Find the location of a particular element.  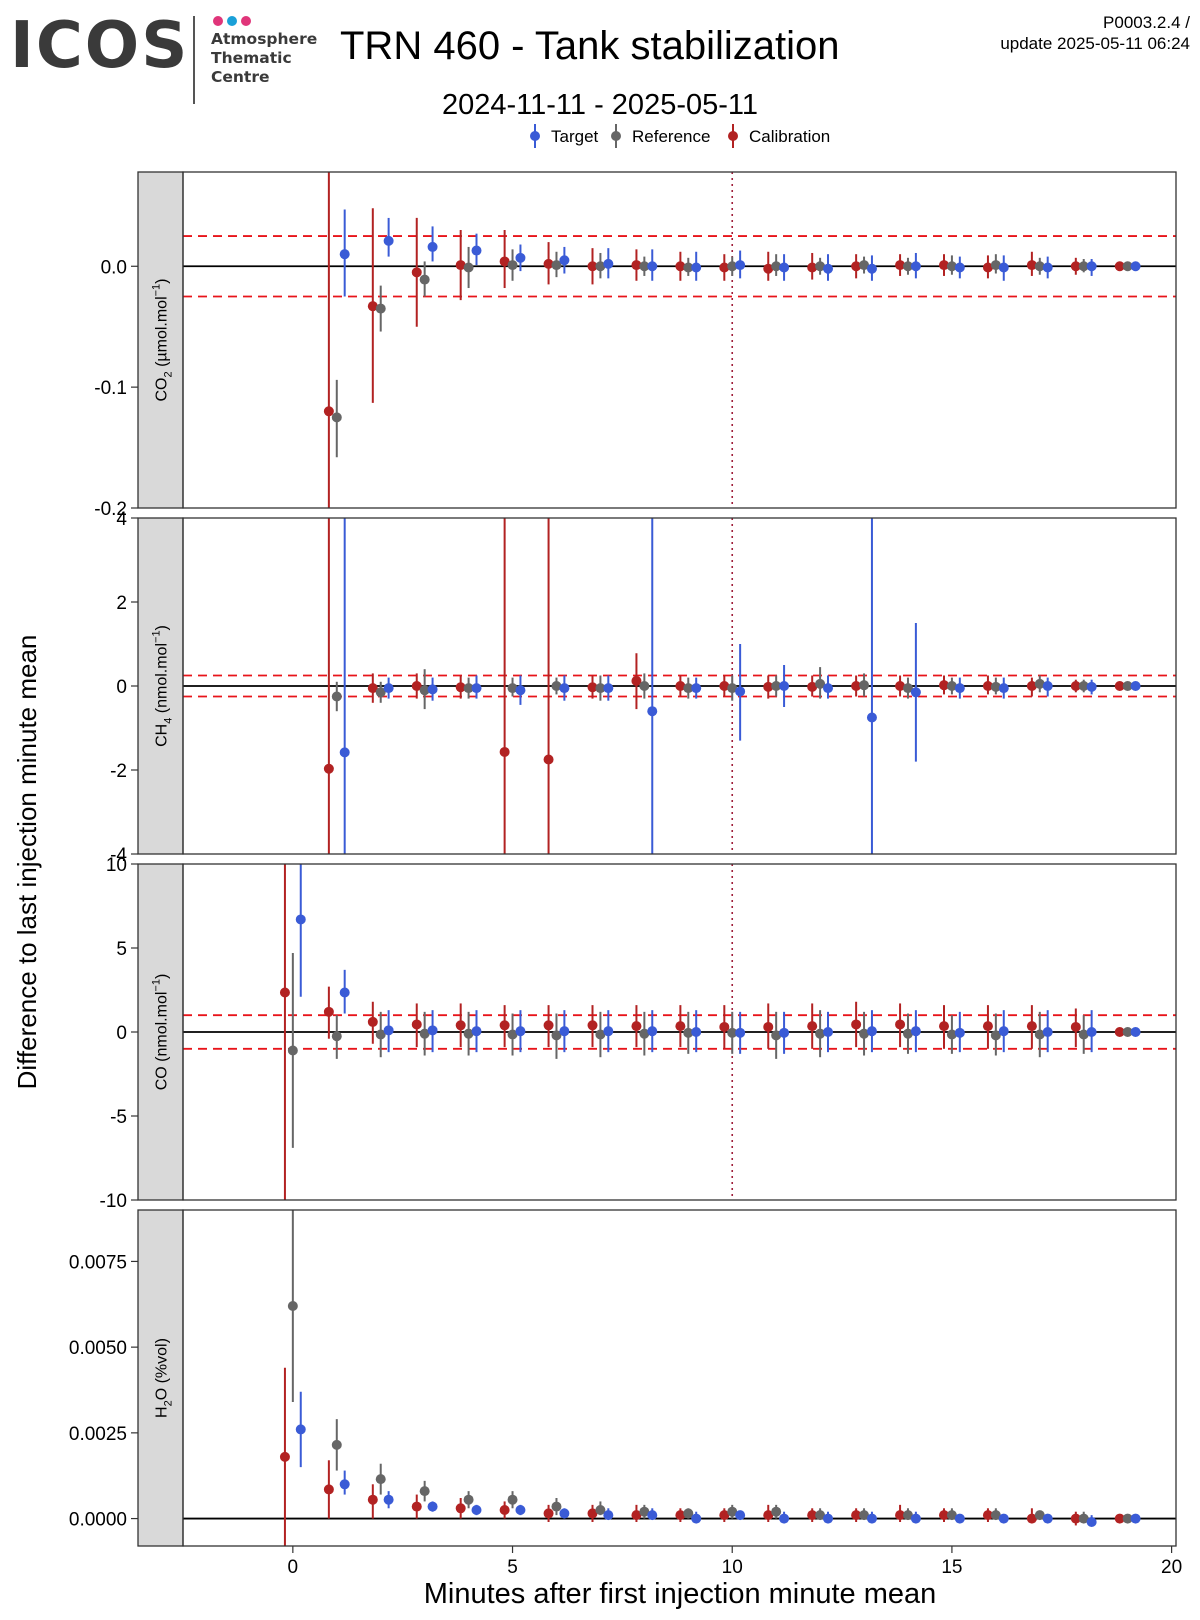

y-axis-title: Difference to last injection minute mean is located at coordinates (27, 862).